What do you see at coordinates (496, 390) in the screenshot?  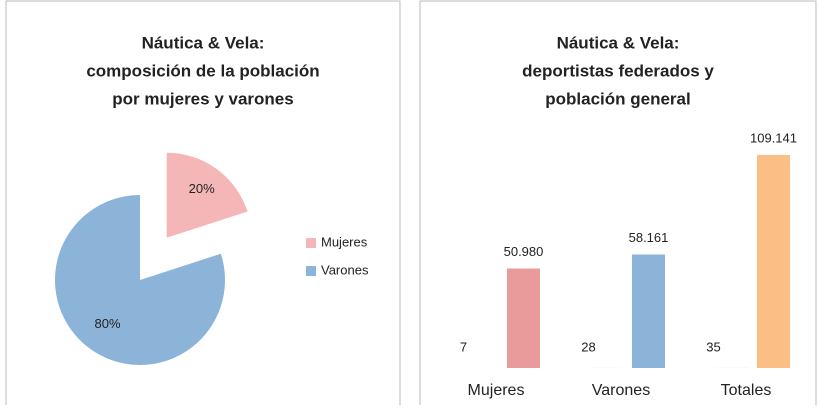 I see `x-tick-label: Mujeres` at bounding box center [496, 390].